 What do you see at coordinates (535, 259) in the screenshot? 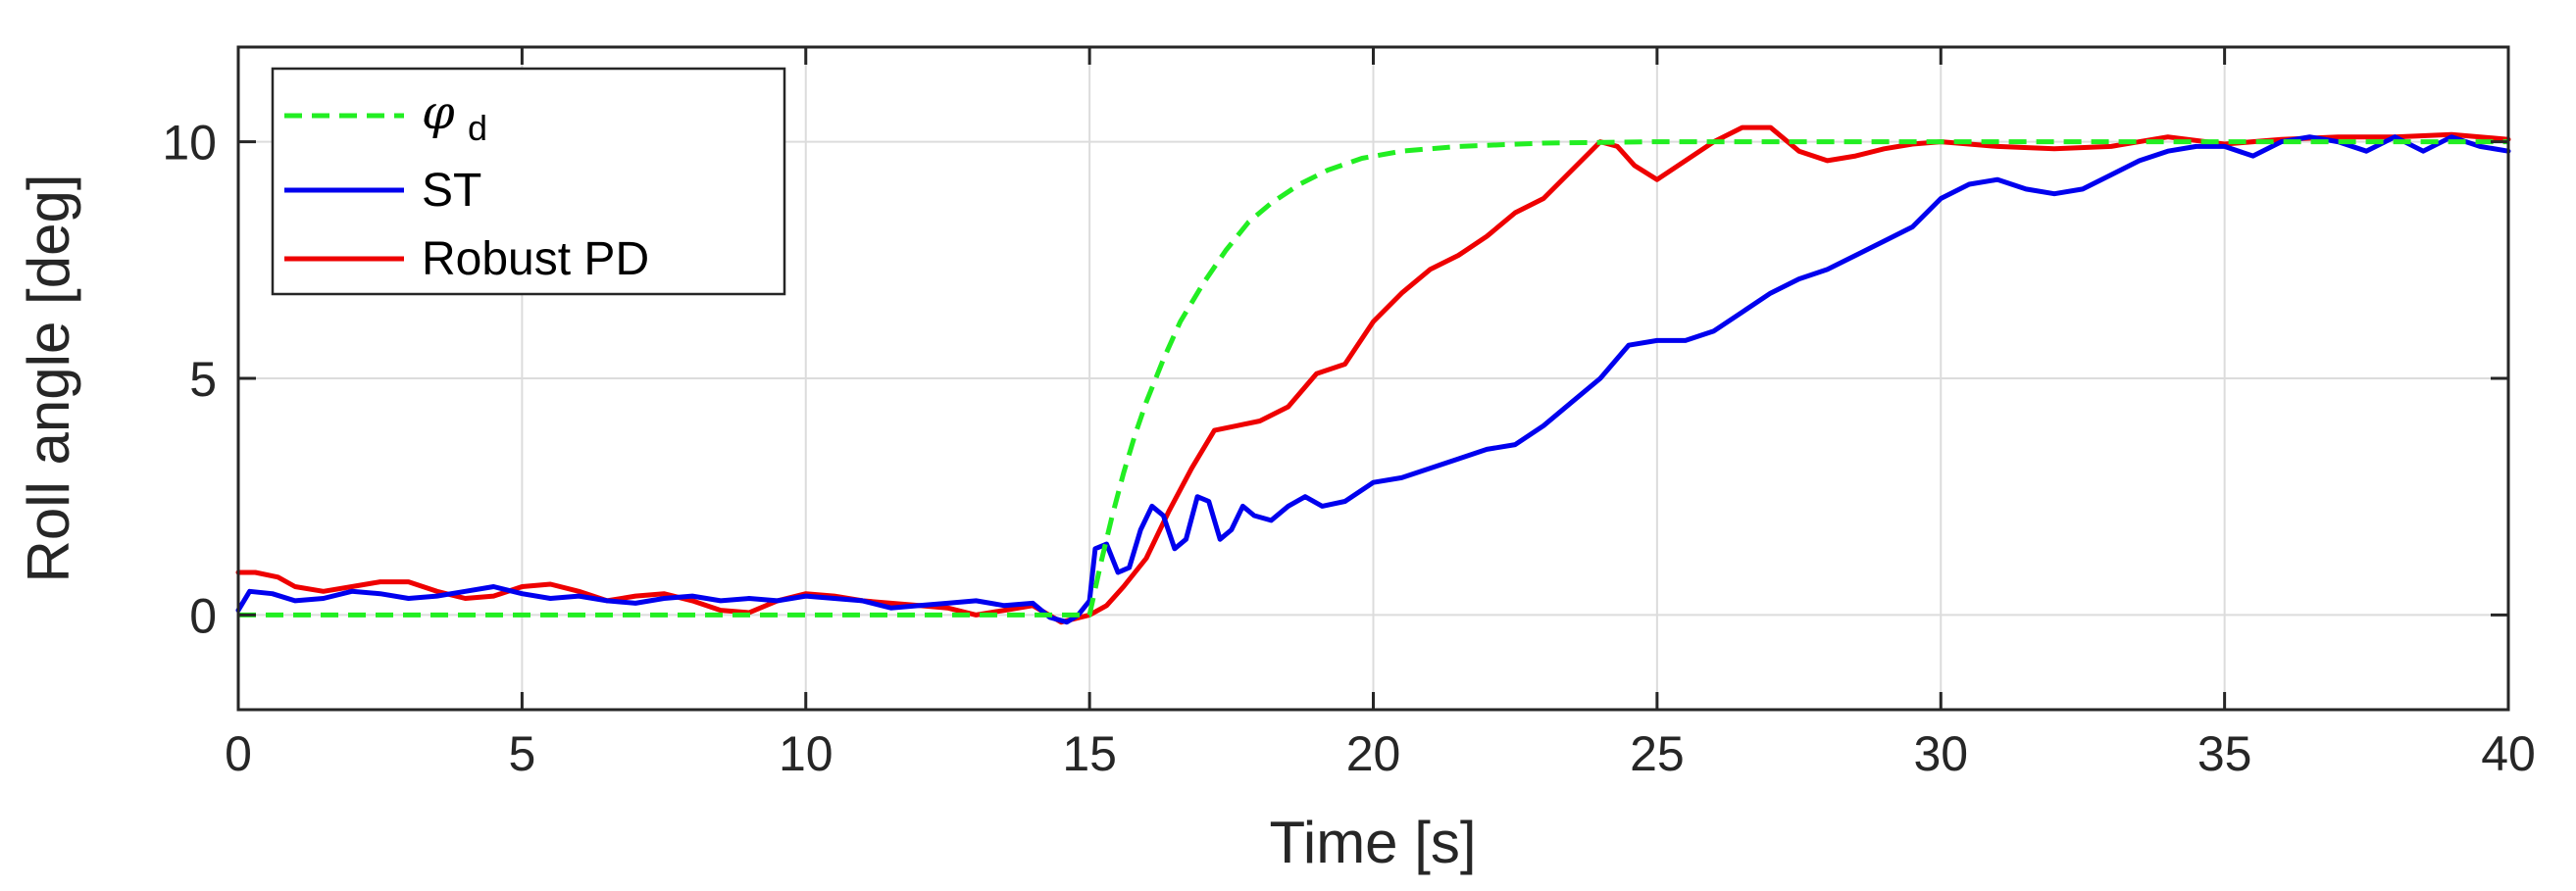
I see `legend-label-robust-pd: Robust PD` at bounding box center [535, 259].